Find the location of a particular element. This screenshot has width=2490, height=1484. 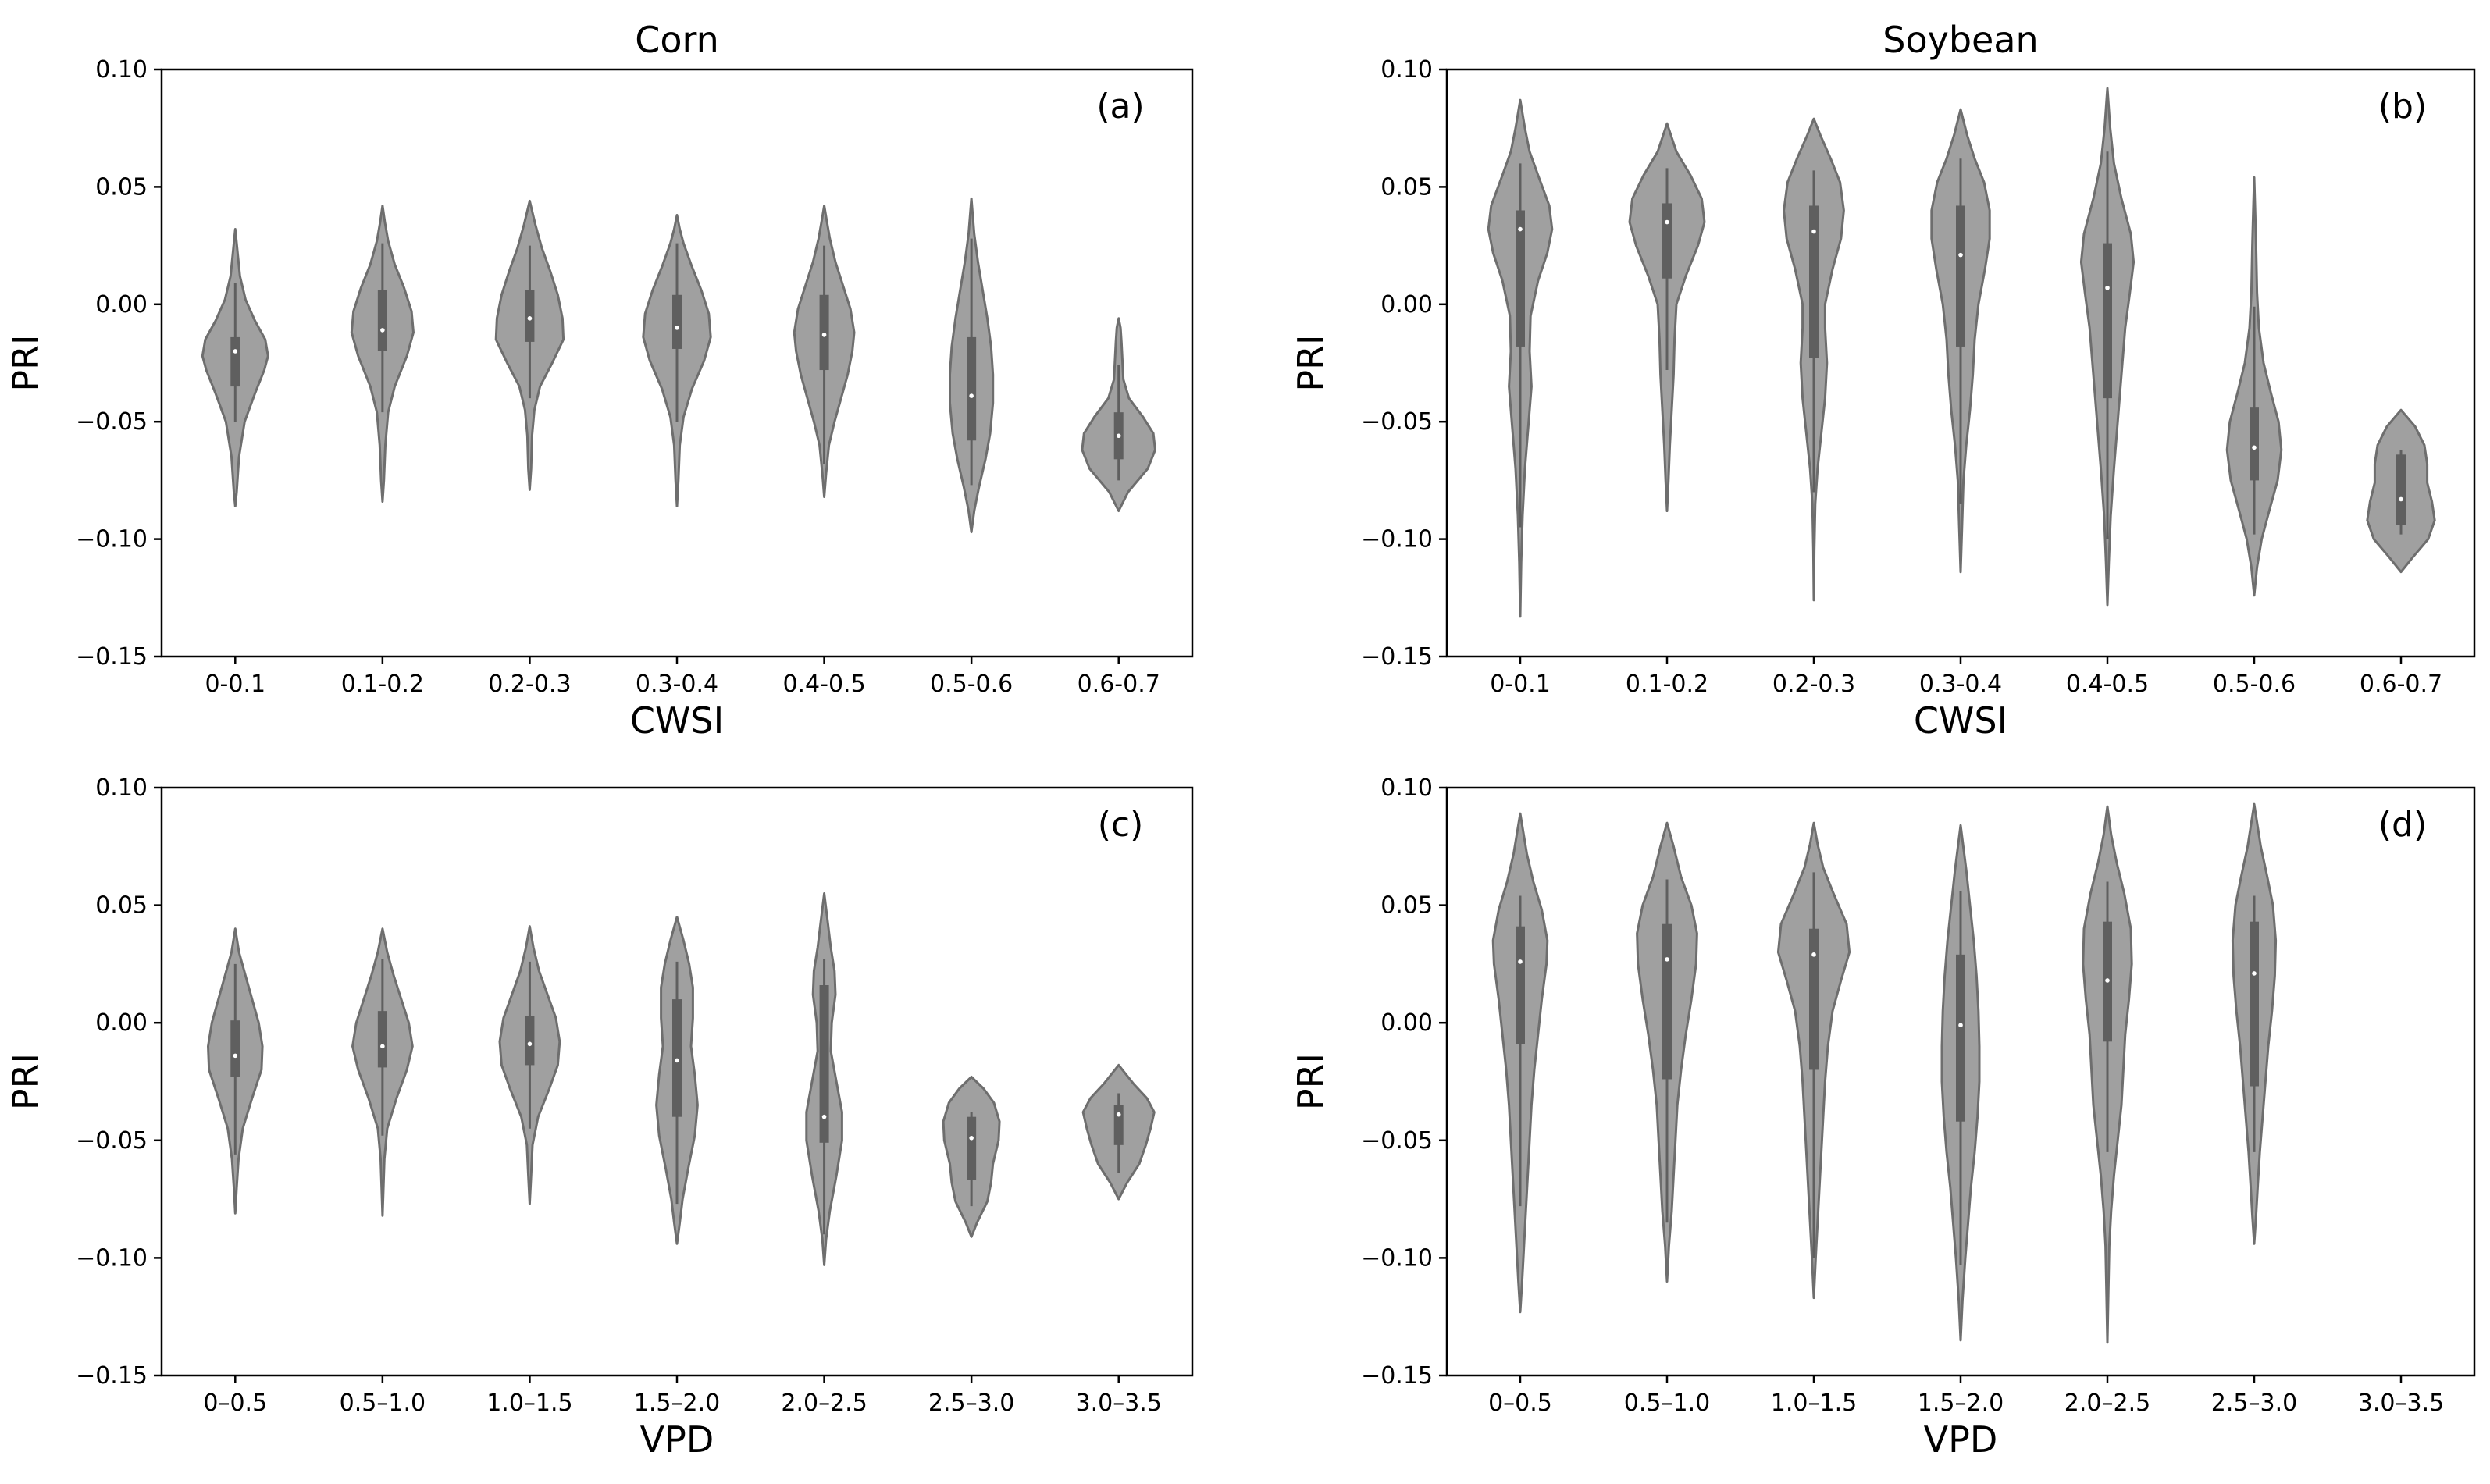

x-tick-label: 2.5–3.0 is located at coordinates (971, 1403).